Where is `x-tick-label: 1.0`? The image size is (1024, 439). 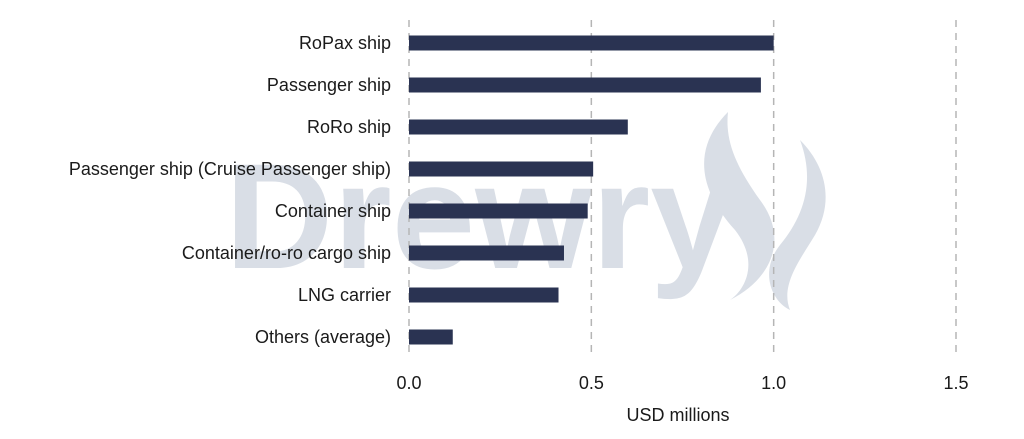 x-tick-label: 1.0 is located at coordinates (773, 383).